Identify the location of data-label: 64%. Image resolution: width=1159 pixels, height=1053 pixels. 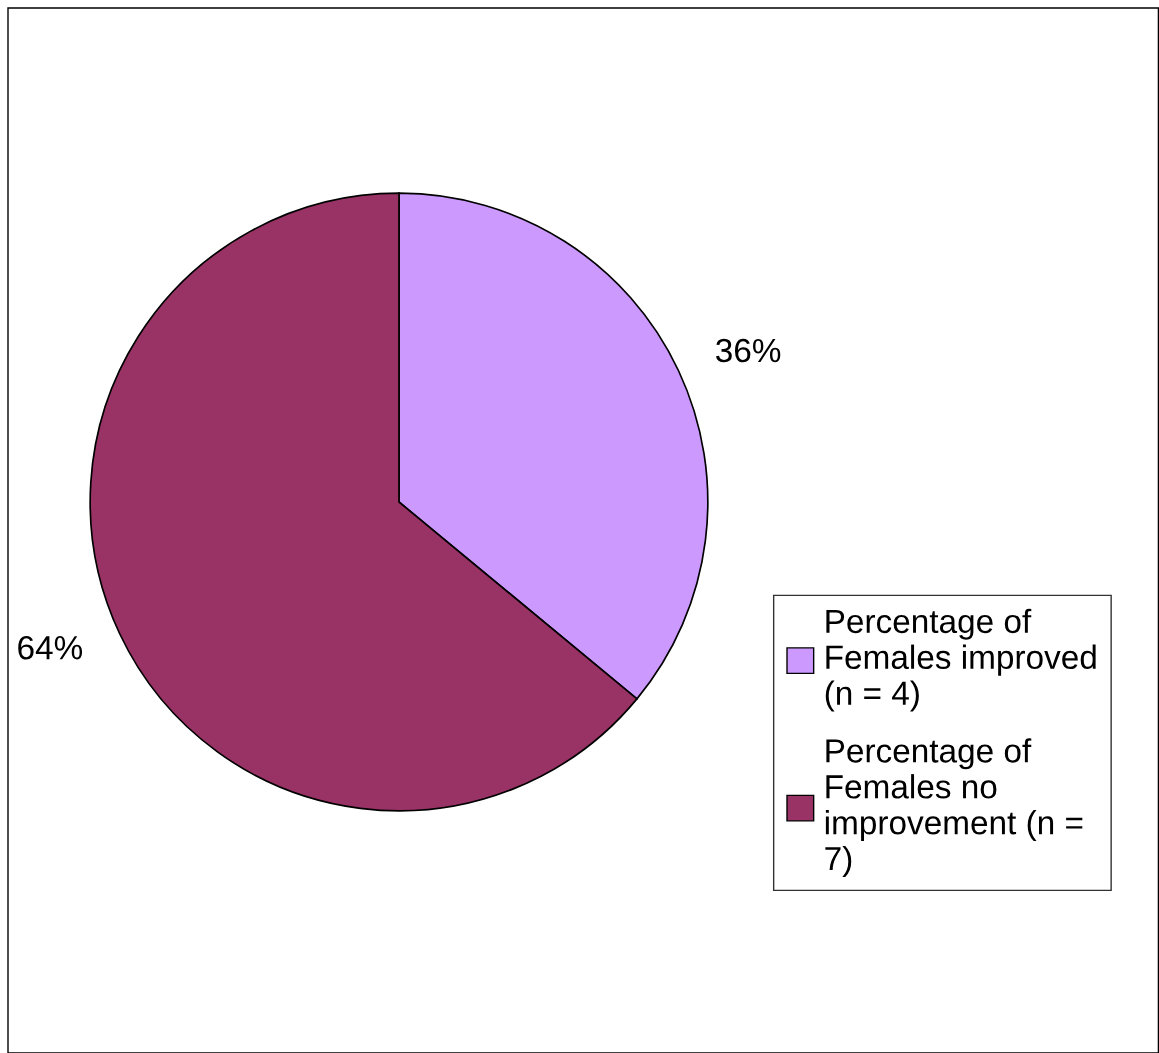
(50, 647).